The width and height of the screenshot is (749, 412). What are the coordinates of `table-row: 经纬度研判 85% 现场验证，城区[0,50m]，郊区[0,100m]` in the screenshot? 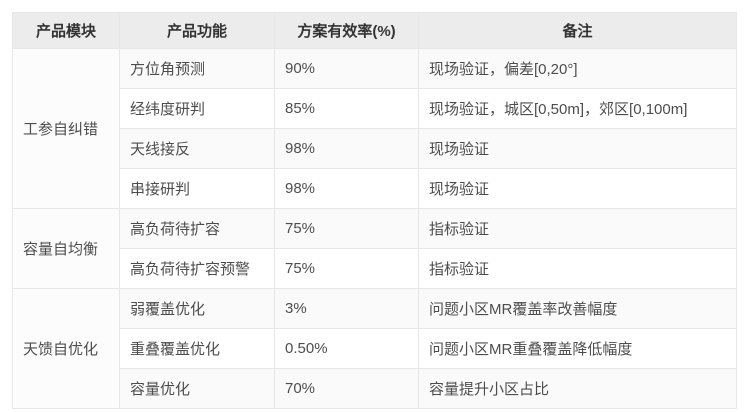 It's located at (375, 108).